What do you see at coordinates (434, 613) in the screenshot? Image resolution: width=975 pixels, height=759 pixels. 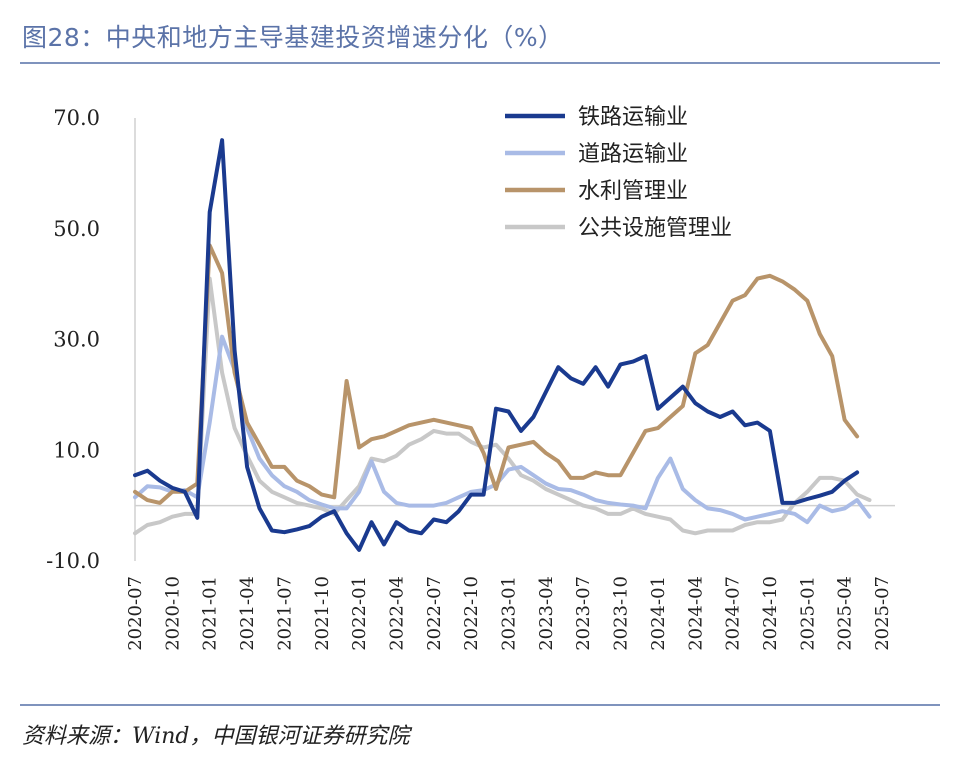 I see `x-tick-label: 2022-07` at bounding box center [434, 613].